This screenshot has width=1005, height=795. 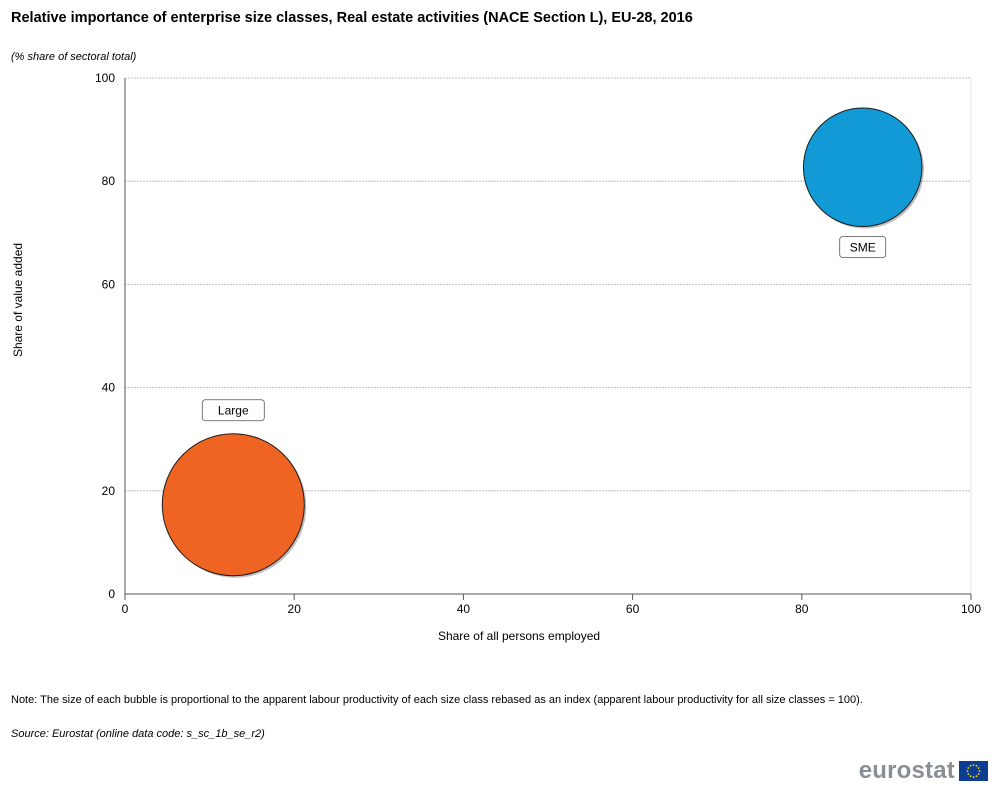 What do you see at coordinates (519, 636) in the screenshot?
I see `x-axis-label: Share of all persons employed` at bounding box center [519, 636].